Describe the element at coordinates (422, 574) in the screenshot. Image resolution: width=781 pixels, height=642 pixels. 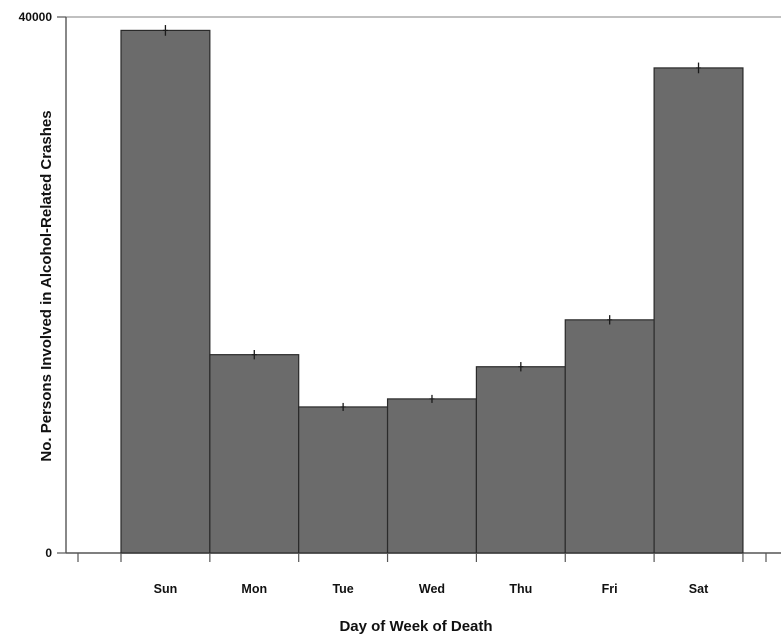
I see `x-ticks-layer: Sun Mon Tue Wed Thu Fri Sat` at that location.